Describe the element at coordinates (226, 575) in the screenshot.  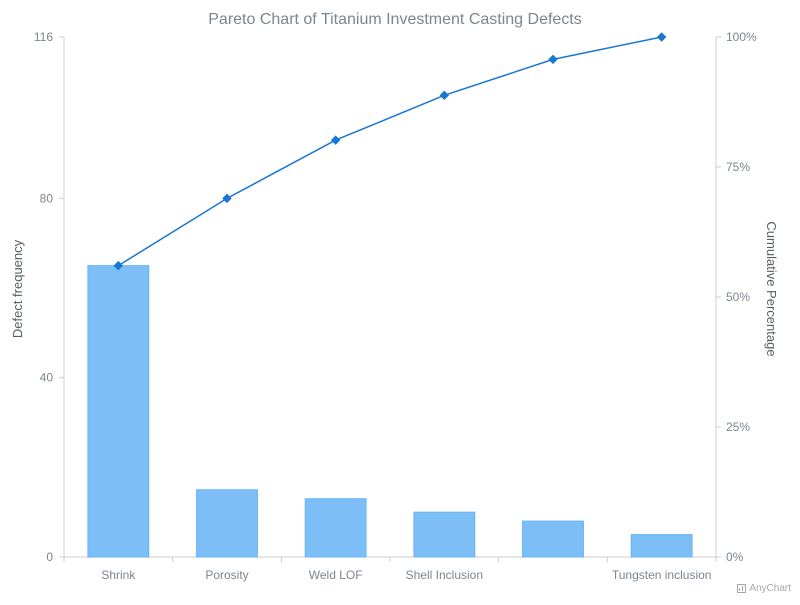
I see `x-tick-label: Porosity` at that location.